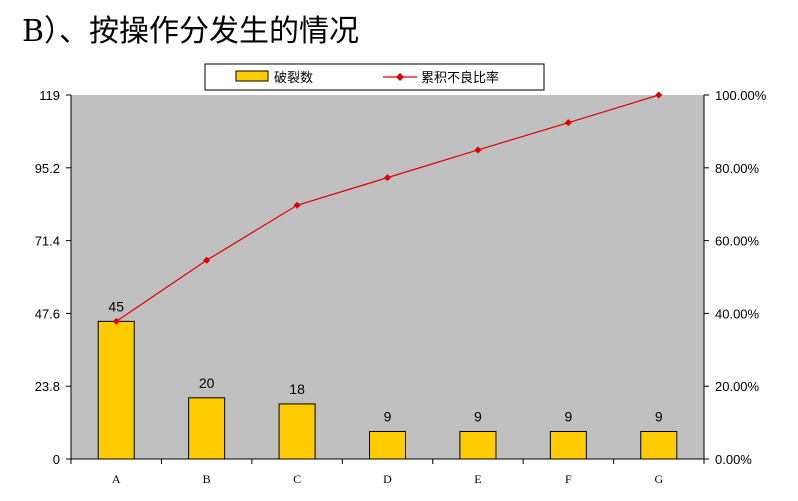 This screenshot has width=798, height=501. What do you see at coordinates (460, 78) in the screenshot?
I see `legend-line-label: 累积不良比率` at bounding box center [460, 78].